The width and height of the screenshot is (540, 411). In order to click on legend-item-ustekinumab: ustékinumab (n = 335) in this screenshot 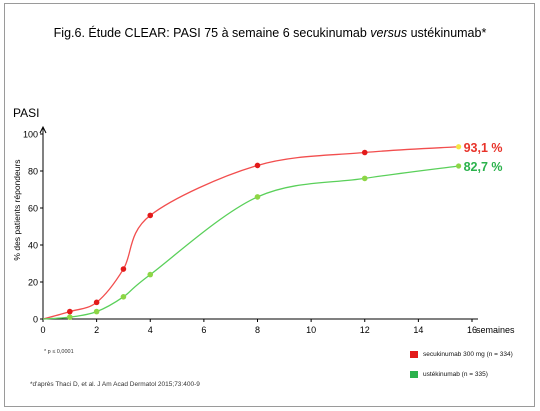, I will do `click(449, 374)`.